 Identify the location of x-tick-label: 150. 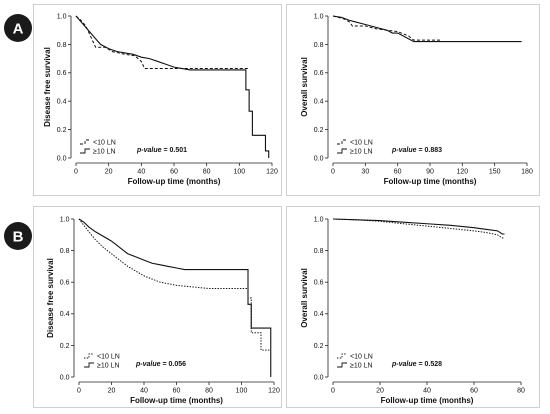
(495, 172).